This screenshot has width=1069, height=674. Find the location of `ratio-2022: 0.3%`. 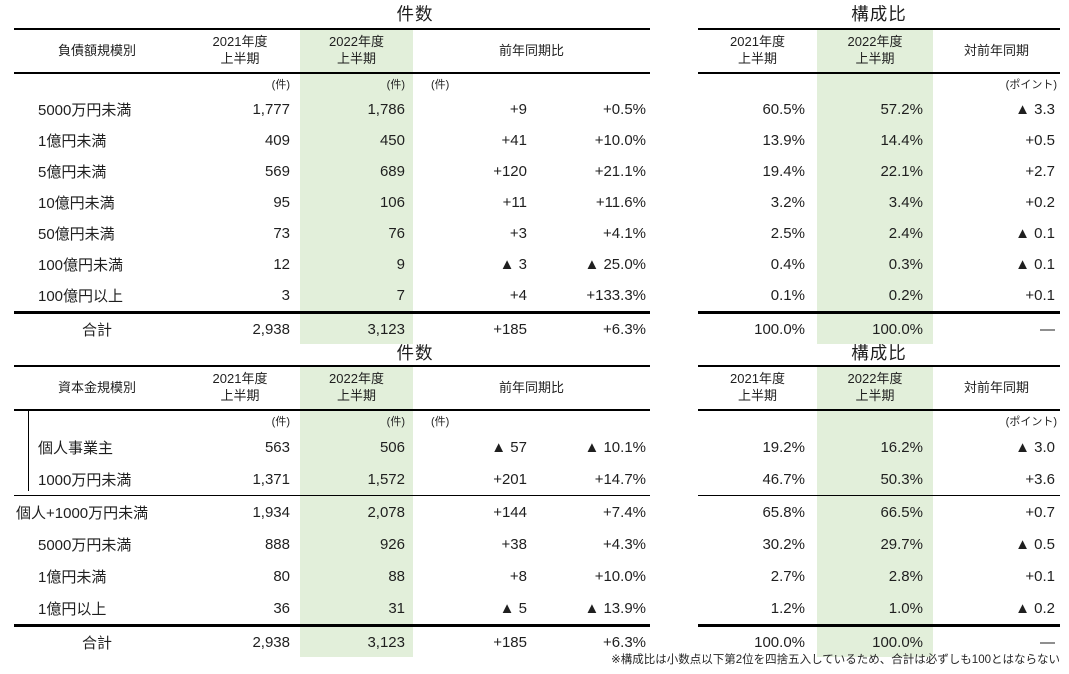

ratio-2022: 0.3% is located at coordinates (875, 264).